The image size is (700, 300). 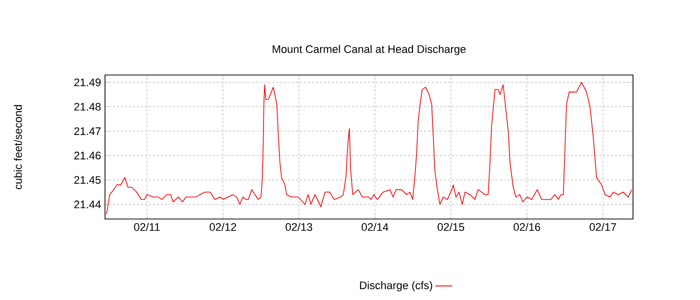 What do you see at coordinates (87, 180) in the screenshot?
I see `y-tick-label: 21.45` at bounding box center [87, 180].